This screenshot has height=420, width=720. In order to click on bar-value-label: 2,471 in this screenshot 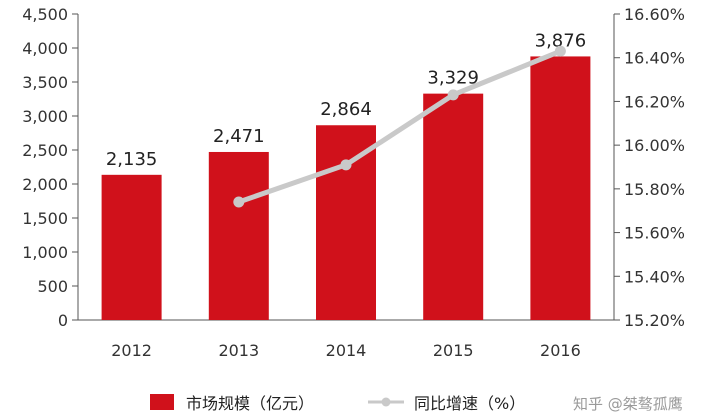, I will do `click(239, 136)`.